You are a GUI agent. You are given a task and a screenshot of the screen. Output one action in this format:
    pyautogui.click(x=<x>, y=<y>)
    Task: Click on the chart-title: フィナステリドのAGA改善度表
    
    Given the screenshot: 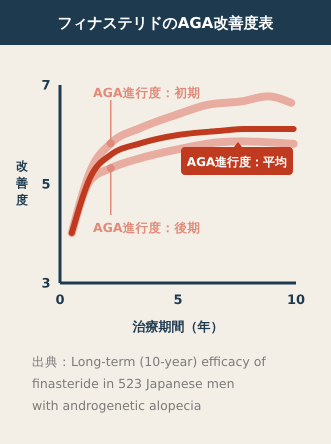 What is the action you would take?
    pyautogui.click(x=166, y=23)
    